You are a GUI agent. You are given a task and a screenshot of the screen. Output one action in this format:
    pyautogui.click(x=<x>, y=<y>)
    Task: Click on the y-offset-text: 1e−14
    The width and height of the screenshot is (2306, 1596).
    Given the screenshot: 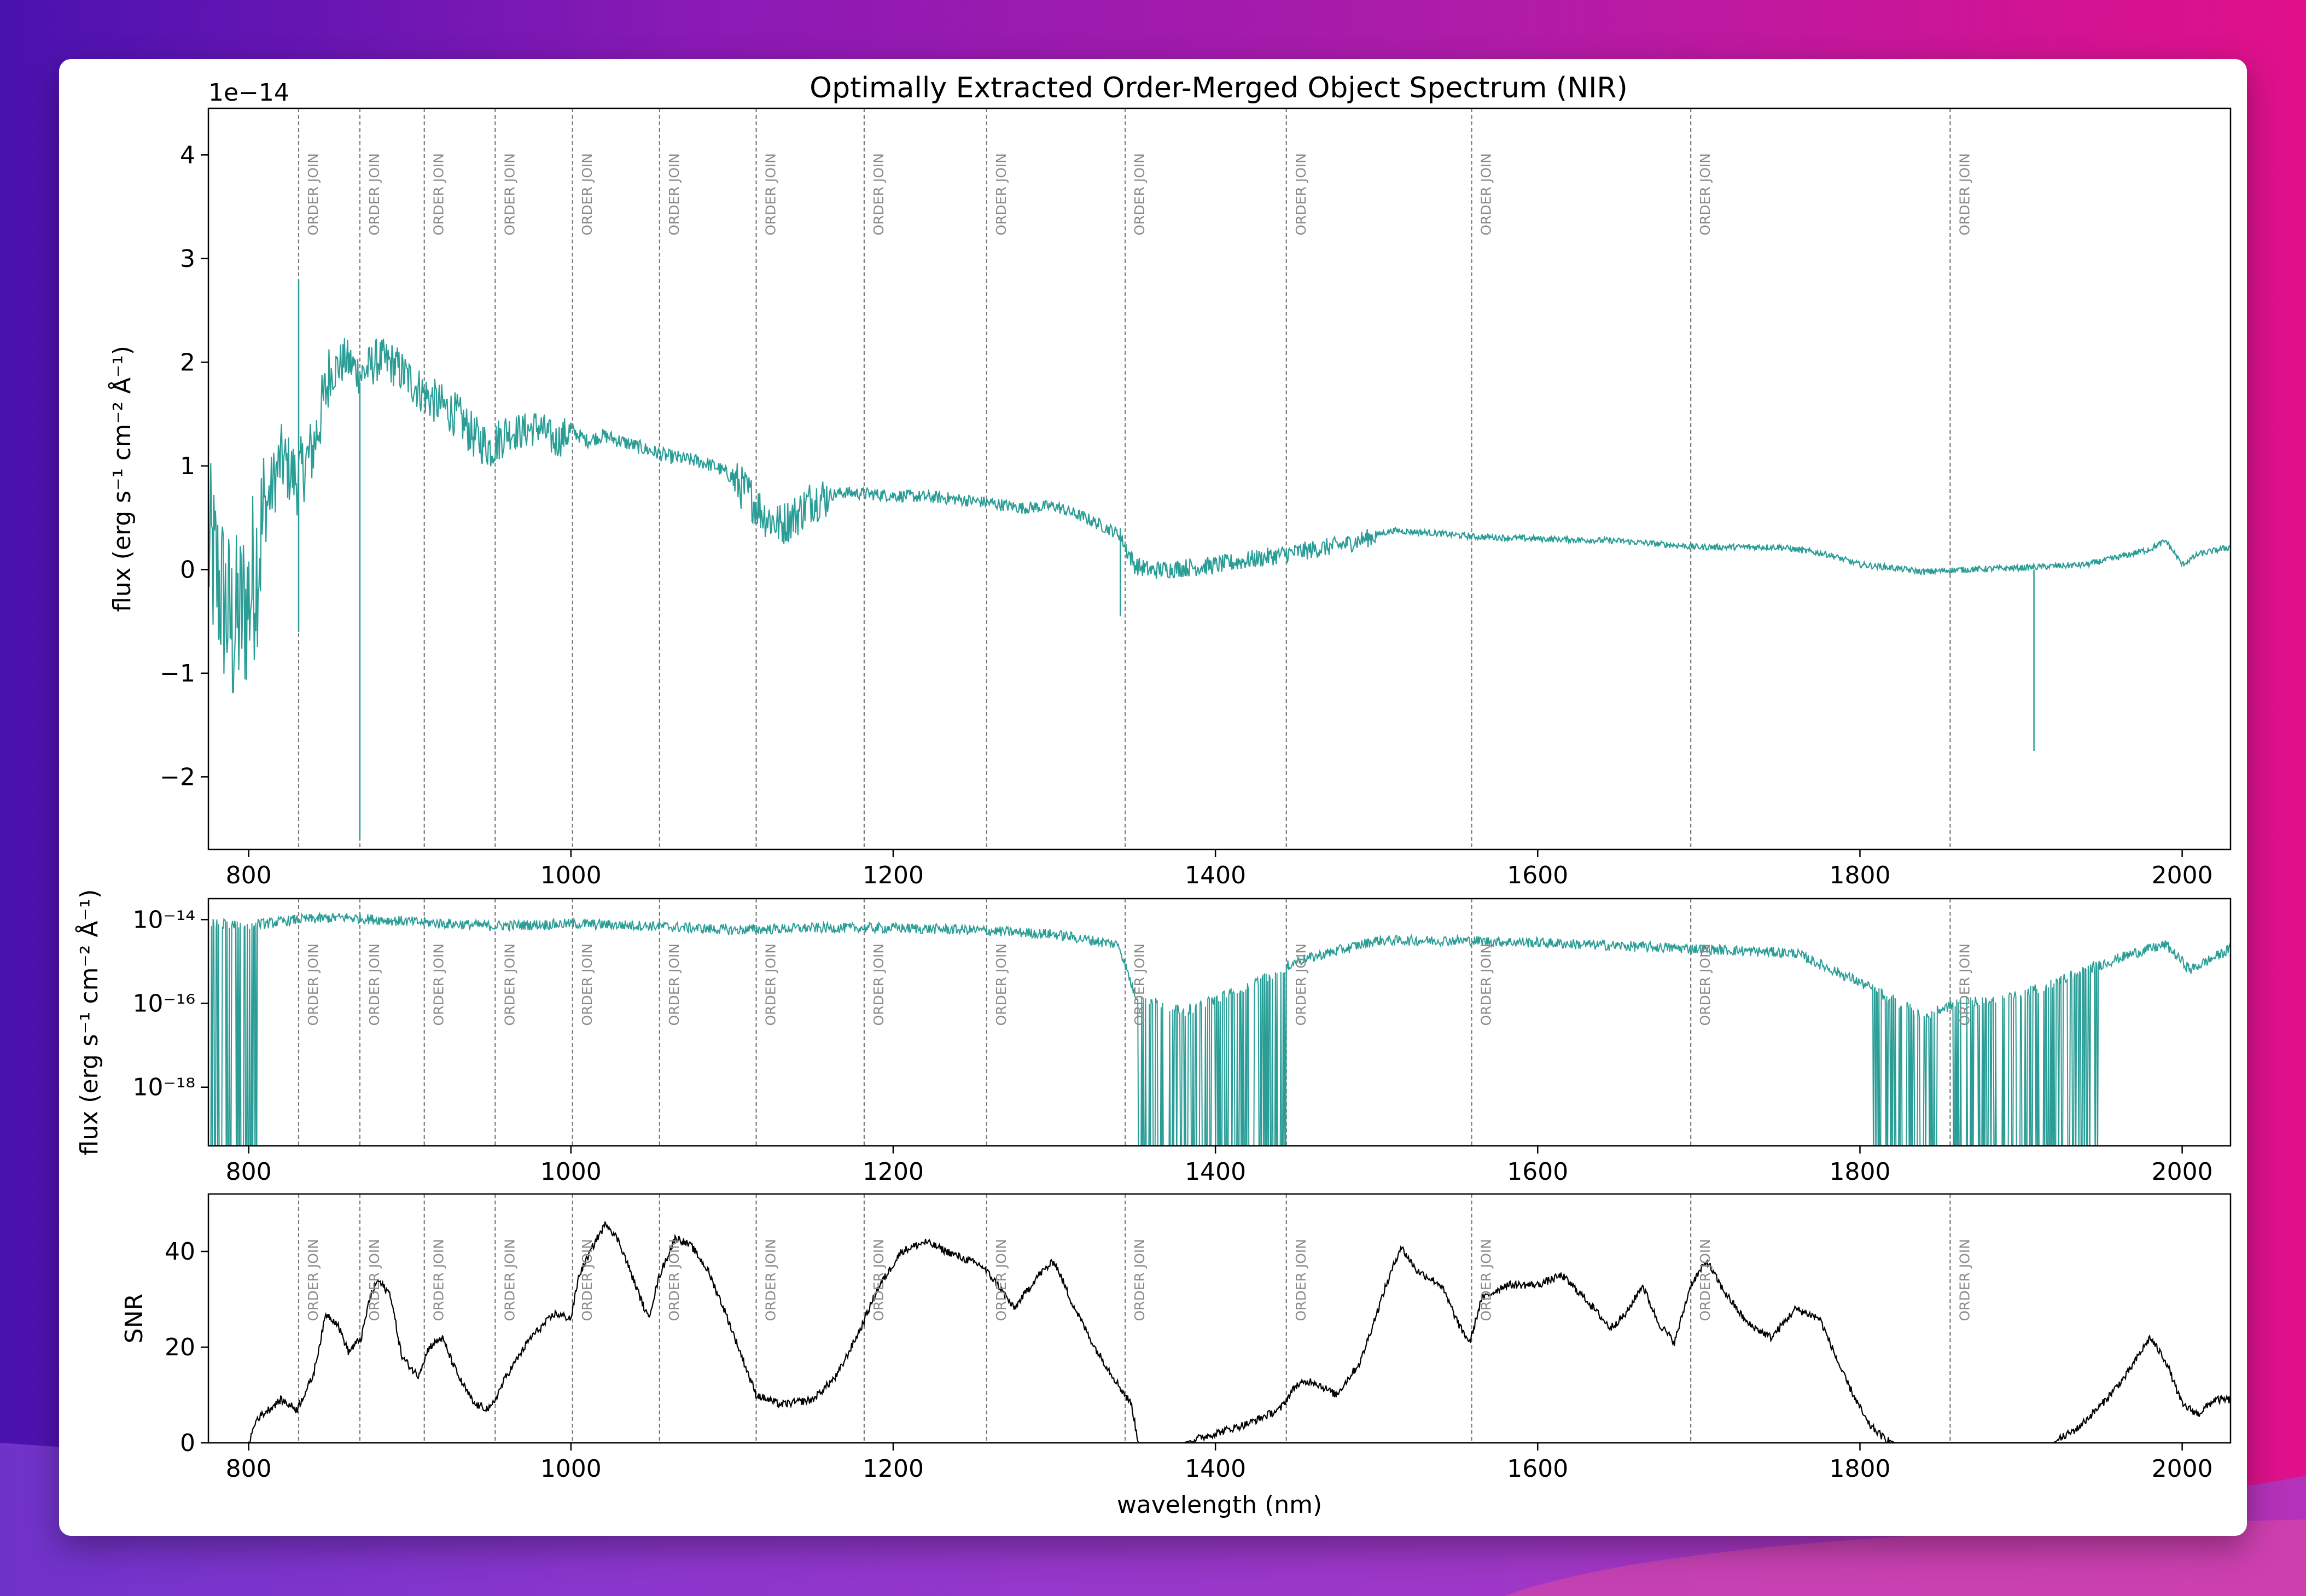 What is the action you would take?
    pyautogui.click(x=248, y=93)
    